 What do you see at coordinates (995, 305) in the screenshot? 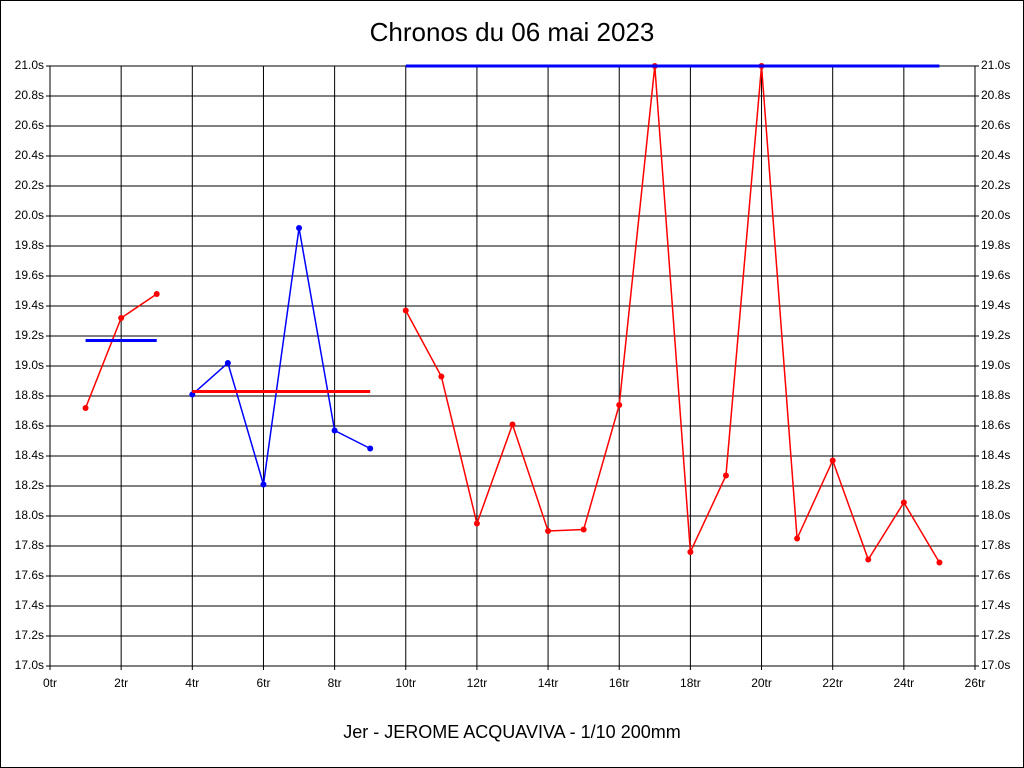
I see `y2-tick-label: 19.4s` at bounding box center [995, 305].